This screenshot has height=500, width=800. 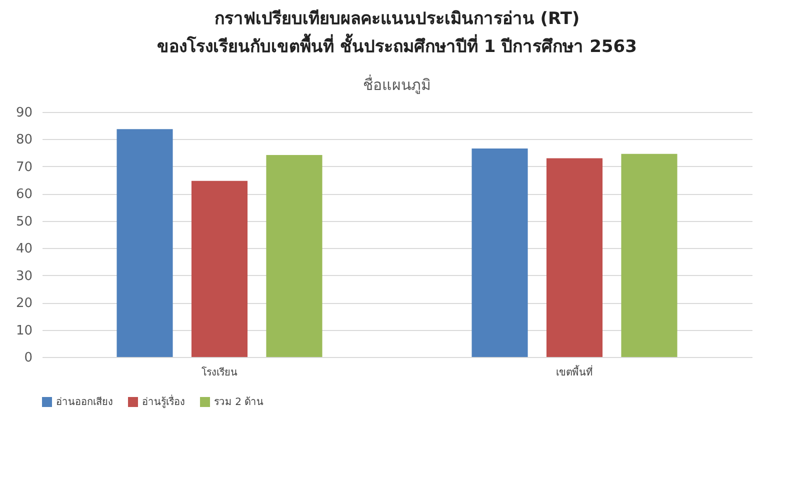 I want to click on y-tick-label: 60, so click(x=24, y=194).